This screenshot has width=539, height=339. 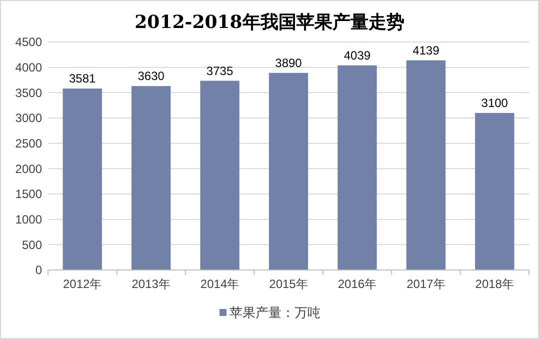 I want to click on x-tick-label: 2012年, so click(x=82, y=284).